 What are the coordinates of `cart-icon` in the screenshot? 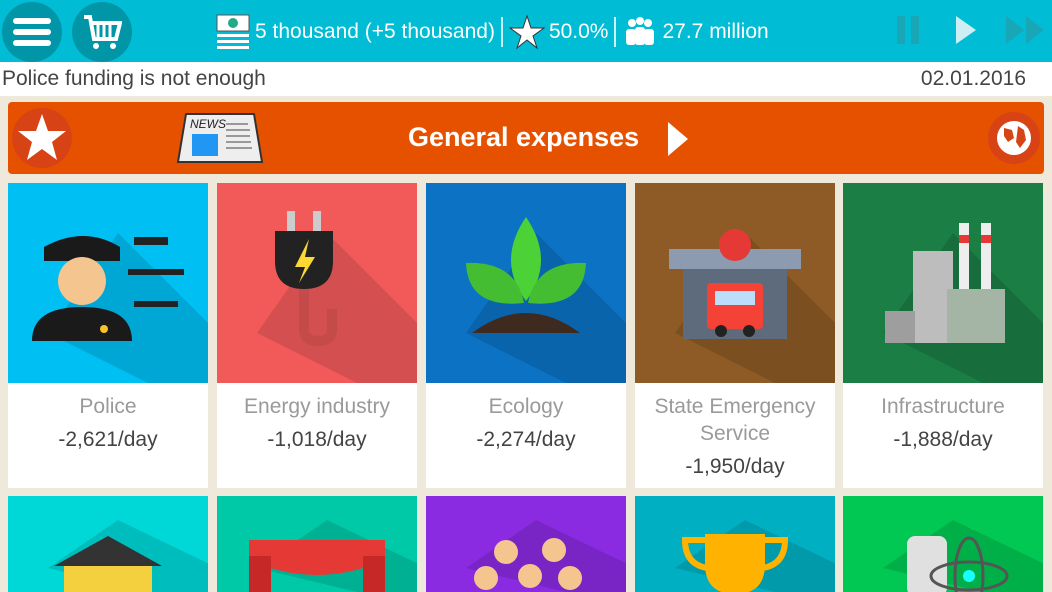 It's located at (103, 32).